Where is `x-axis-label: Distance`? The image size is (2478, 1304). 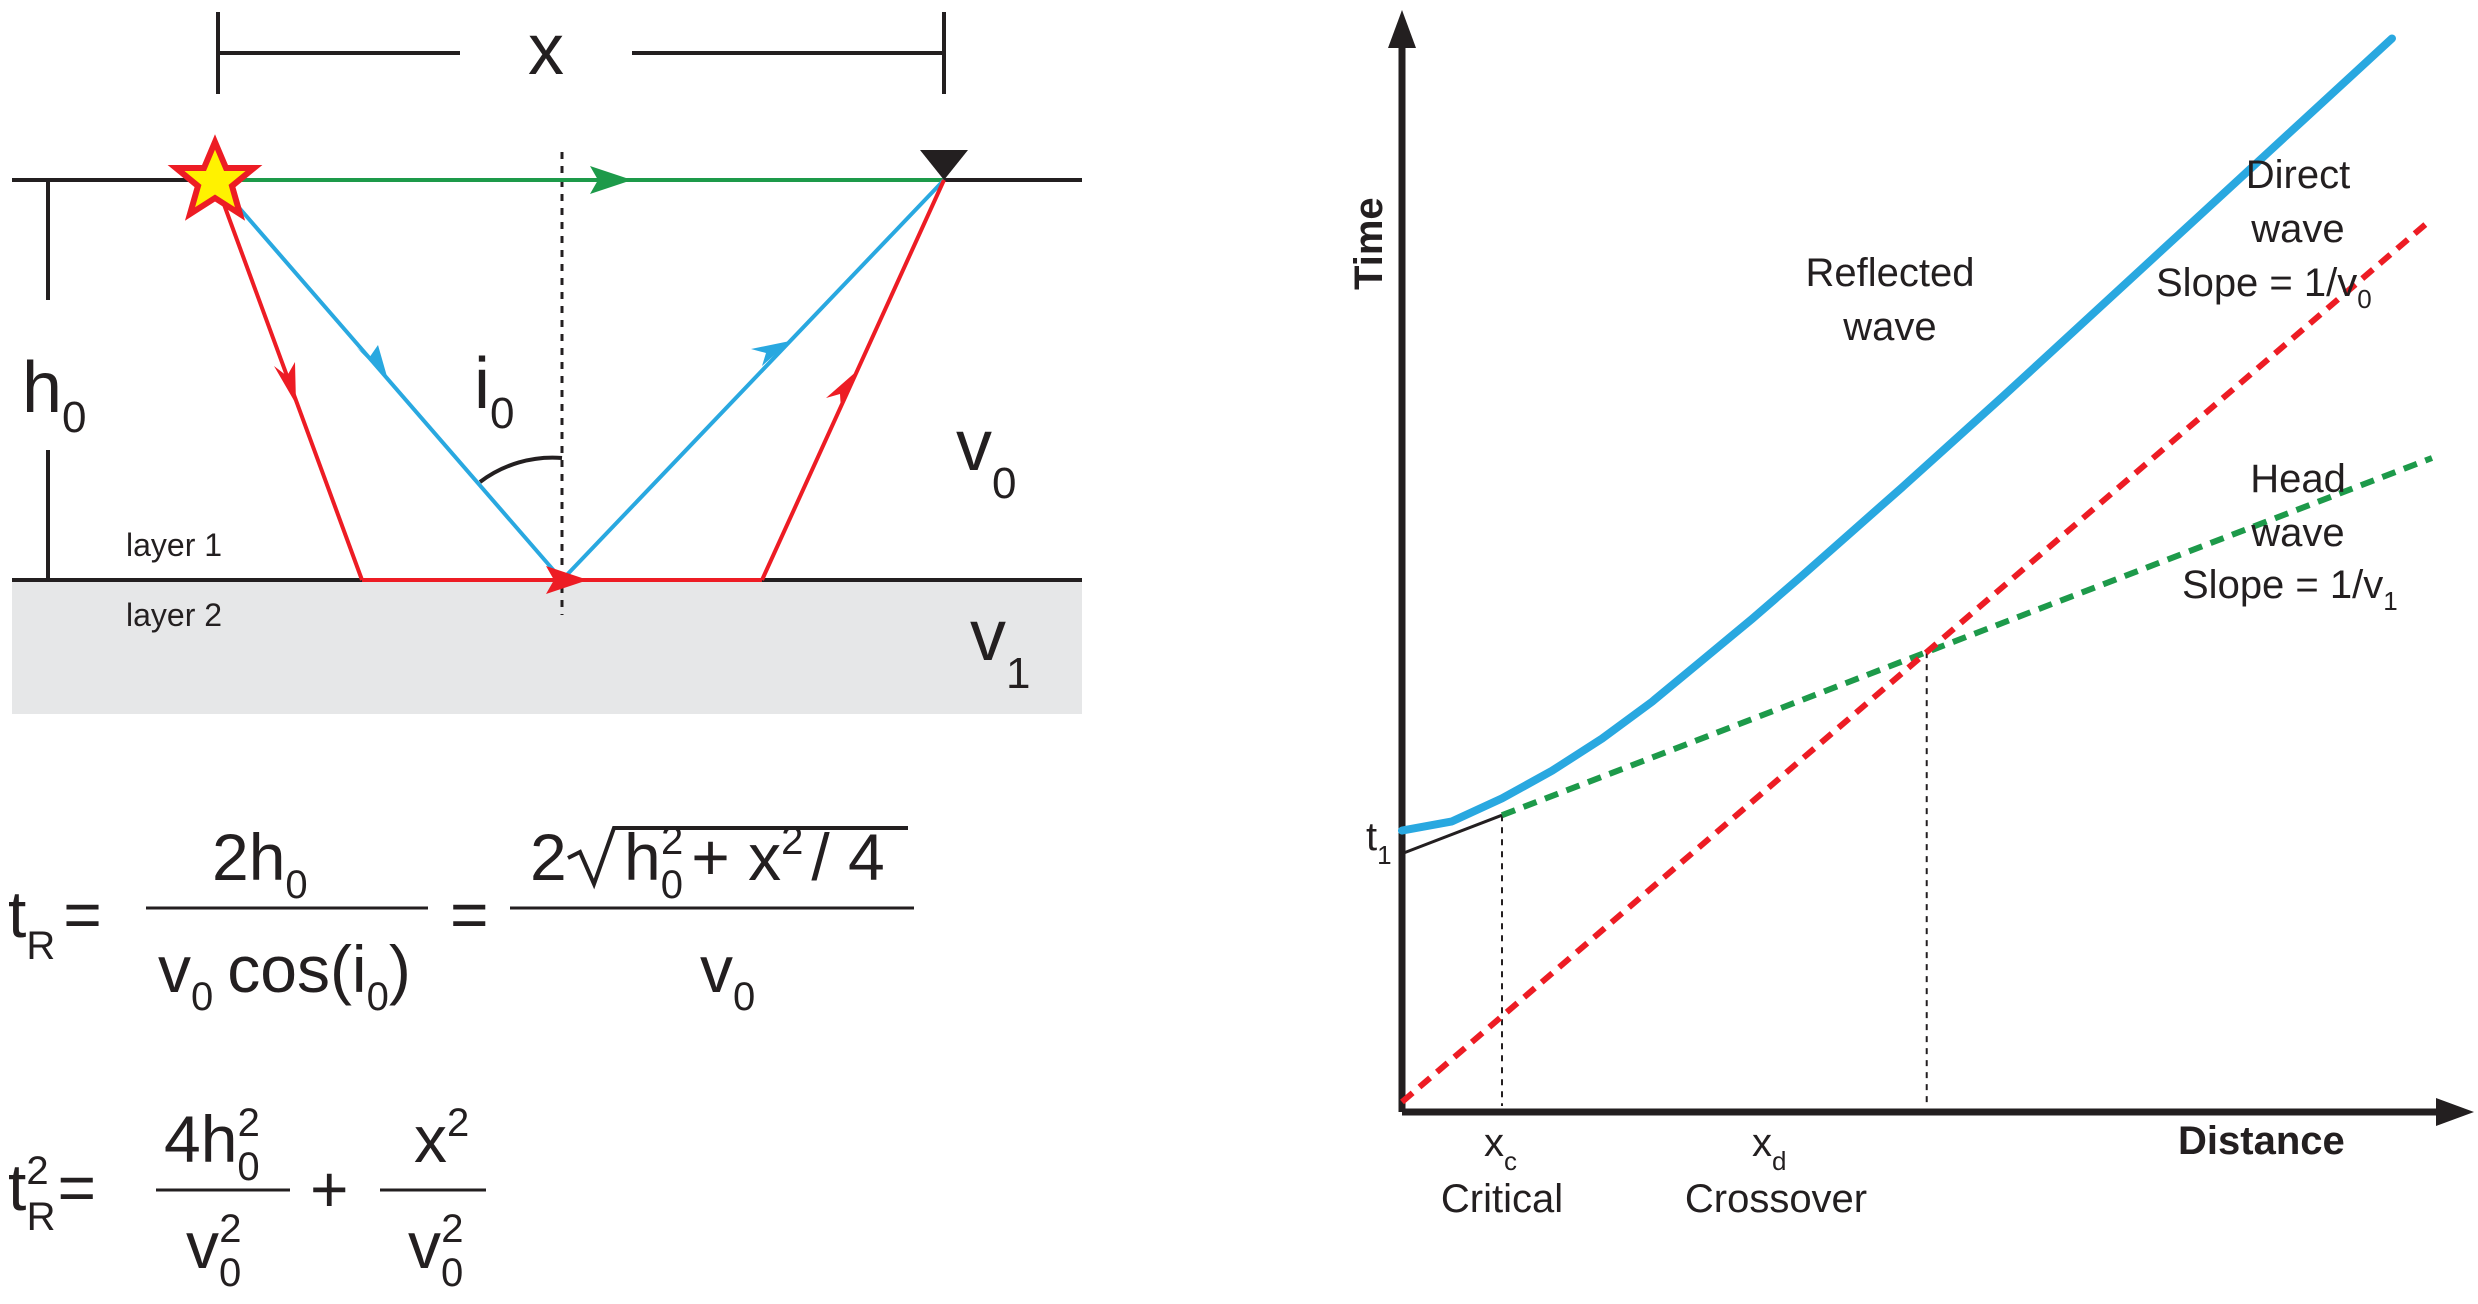
x-axis-label: Distance is located at coordinates (2261, 1141).